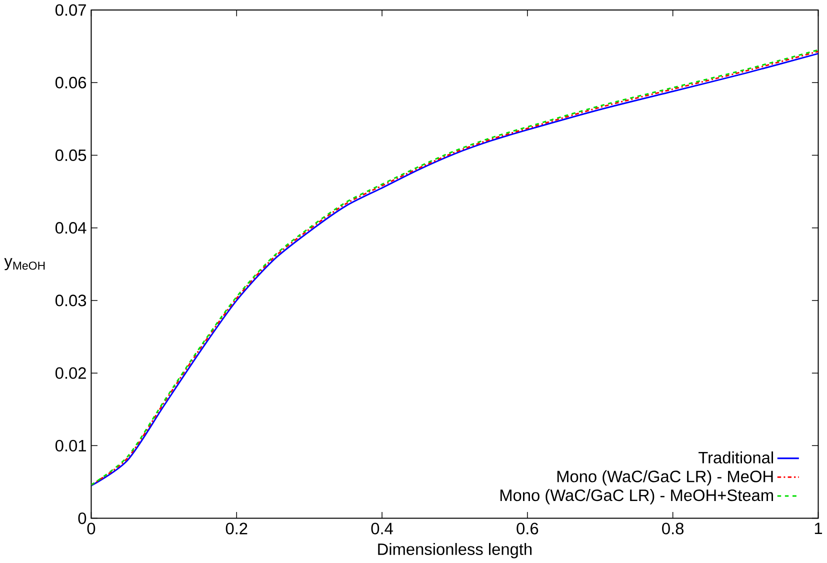 The height and width of the screenshot is (563, 827). I want to click on y-tick-label: 0, so click(82, 518).